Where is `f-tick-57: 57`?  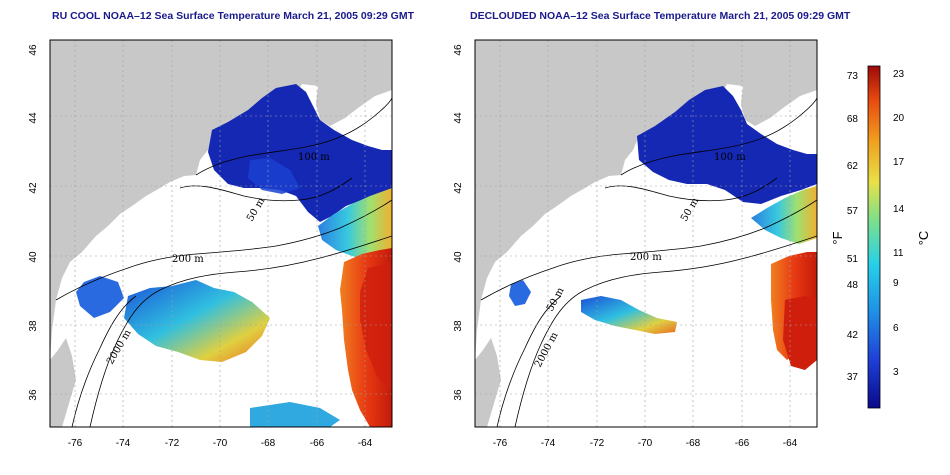
f-tick-57: 57 is located at coordinates (853, 211).